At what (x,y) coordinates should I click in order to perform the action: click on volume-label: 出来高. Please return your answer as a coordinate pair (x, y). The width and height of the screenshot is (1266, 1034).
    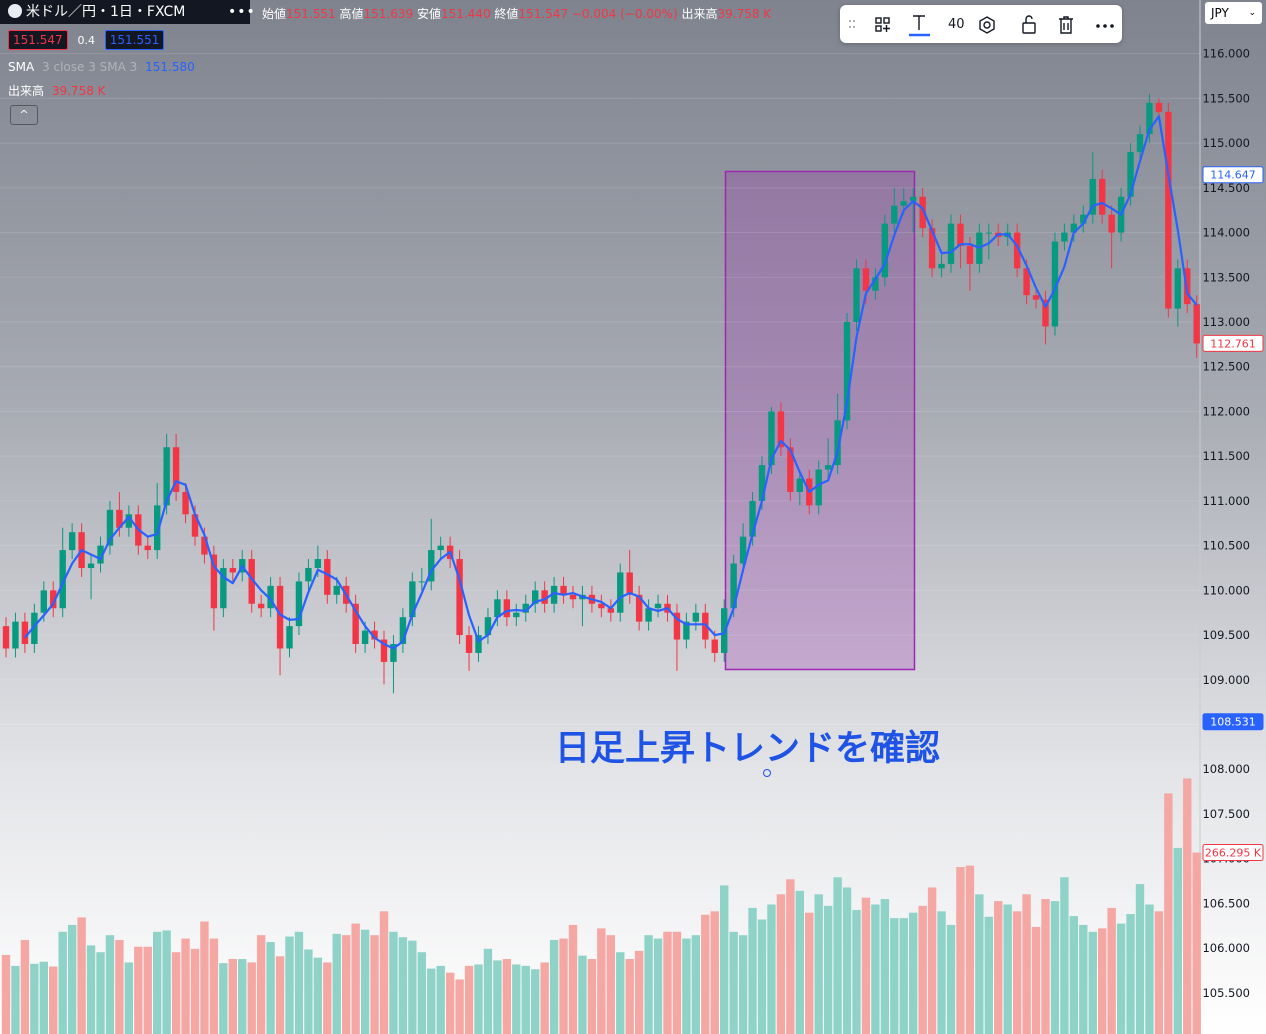
    Looking at the image, I should click on (699, 14).